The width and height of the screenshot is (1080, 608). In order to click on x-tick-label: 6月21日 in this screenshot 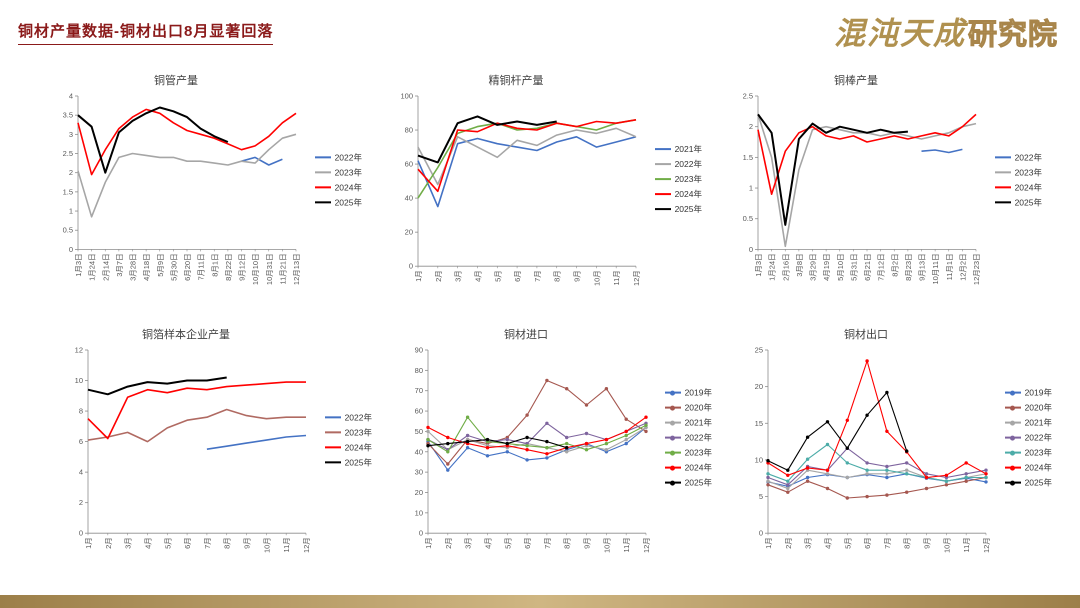, I will do `click(867, 267)`.